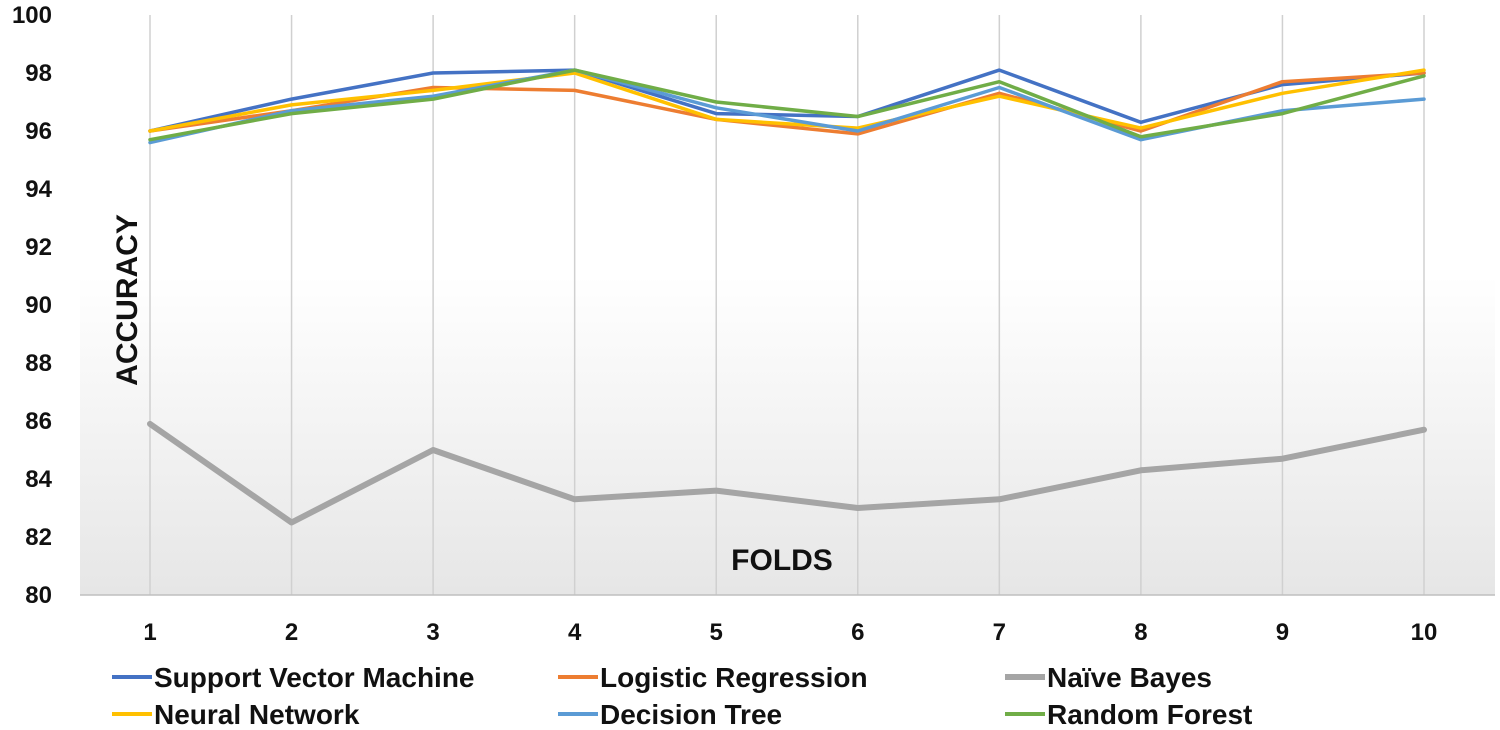 This screenshot has width=1500, height=730. Describe the element at coordinates (1282, 632) in the screenshot. I see `x-tick-label: 9` at that location.